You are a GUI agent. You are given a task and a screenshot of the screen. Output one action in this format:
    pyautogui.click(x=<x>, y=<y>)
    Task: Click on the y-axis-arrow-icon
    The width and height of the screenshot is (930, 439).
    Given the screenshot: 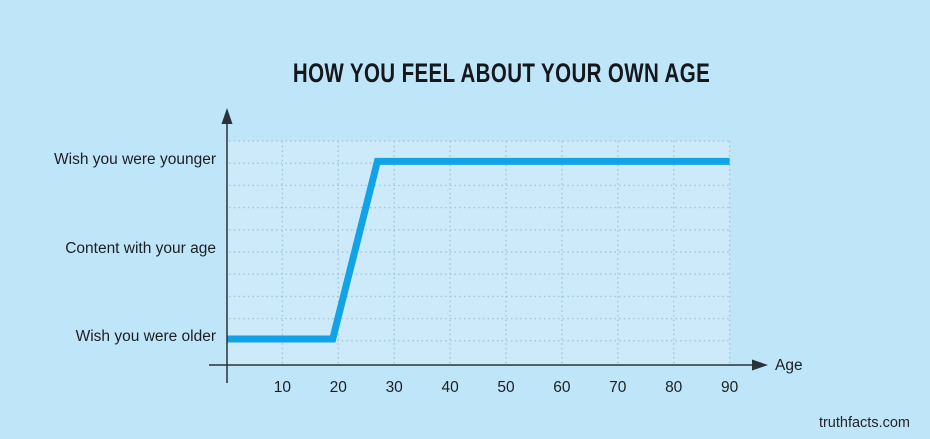 What is the action you would take?
    pyautogui.click(x=227, y=116)
    